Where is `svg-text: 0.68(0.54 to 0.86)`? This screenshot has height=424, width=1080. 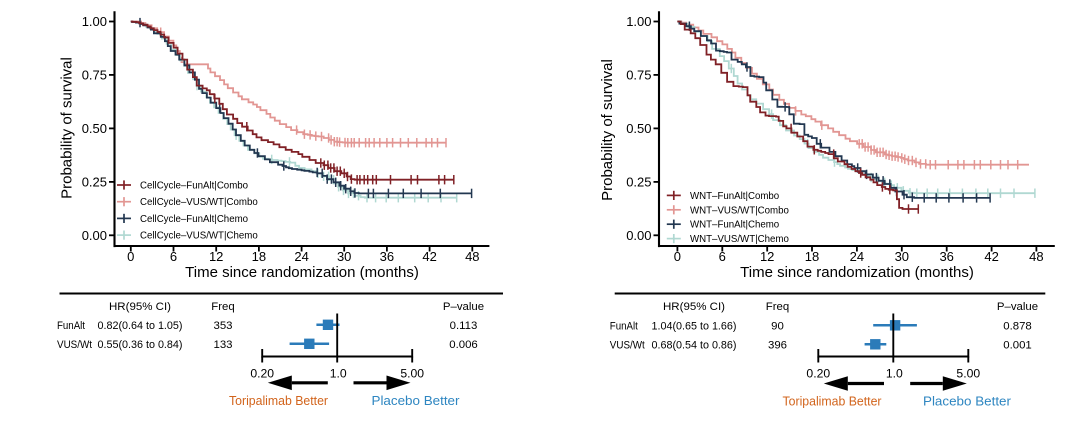
svg-text: 0.68(0.54 to 0.86) is located at coordinates (694, 346).